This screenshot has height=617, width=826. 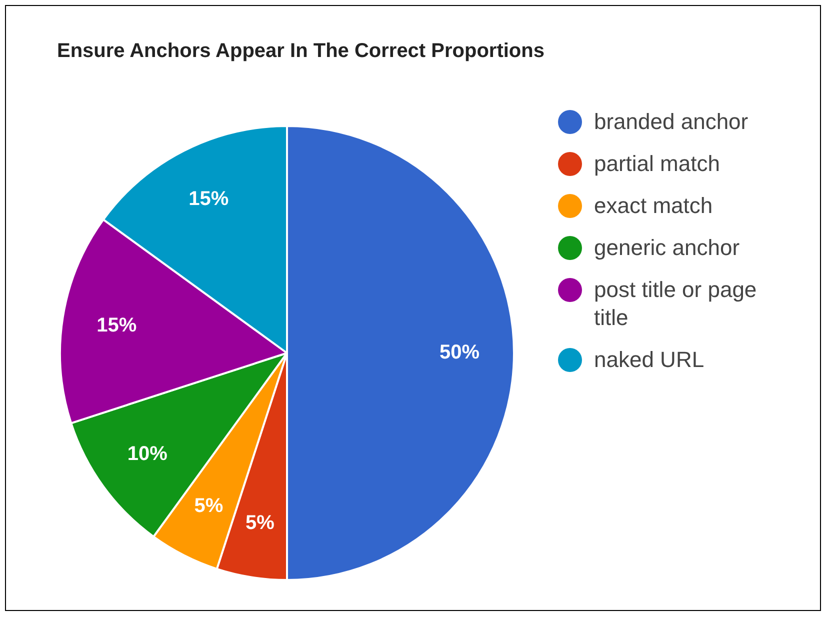 What do you see at coordinates (300, 51) in the screenshot?
I see `chart-title: Ensure Anchors Appear In The Correct Proportions` at bounding box center [300, 51].